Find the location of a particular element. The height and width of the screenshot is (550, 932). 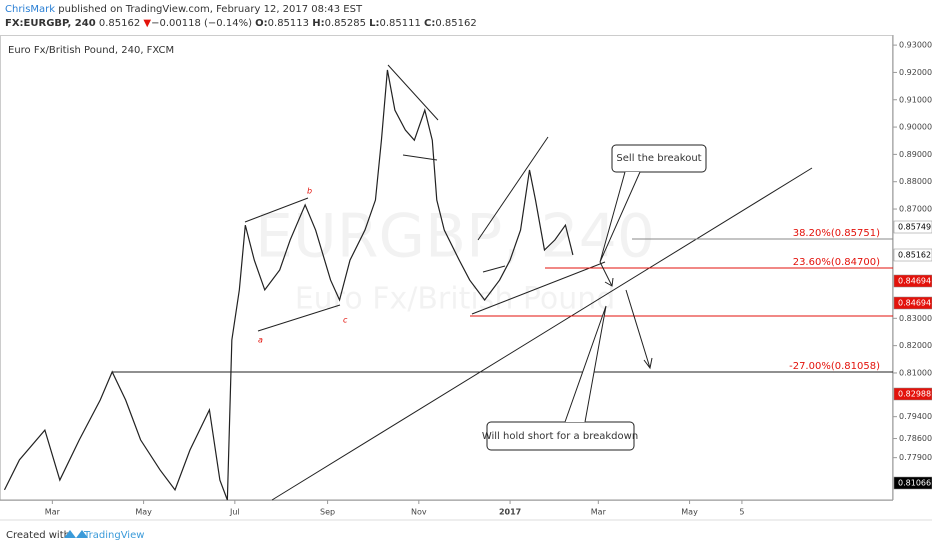

y-tick-label: 0.88000 is located at coordinates (915, 181).